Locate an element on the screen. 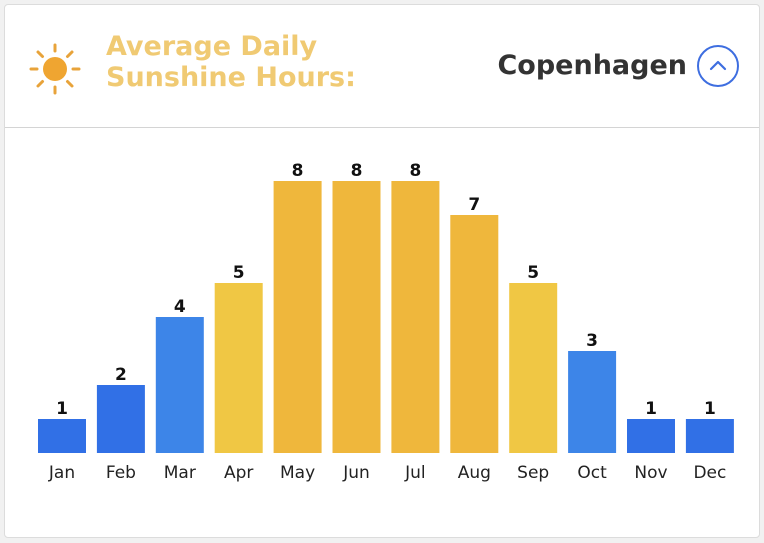 Image resolution: width=764 pixels, height=543 pixels. bar-jun is located at coordinates (356, 317).